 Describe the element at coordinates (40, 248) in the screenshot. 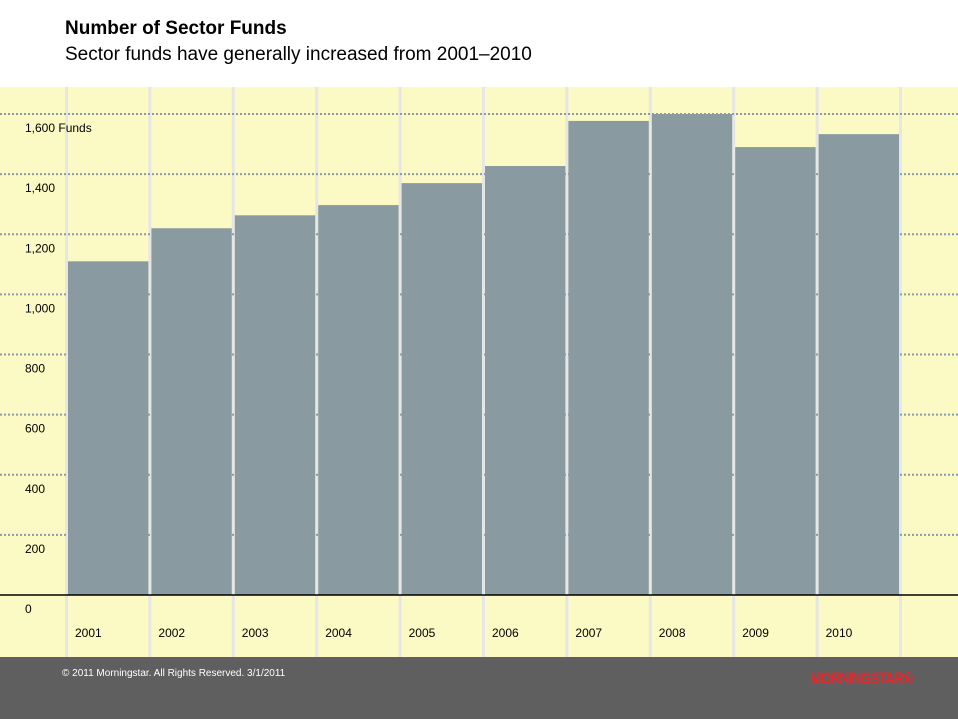

I see `y-tick-label: 1,200` at that location.